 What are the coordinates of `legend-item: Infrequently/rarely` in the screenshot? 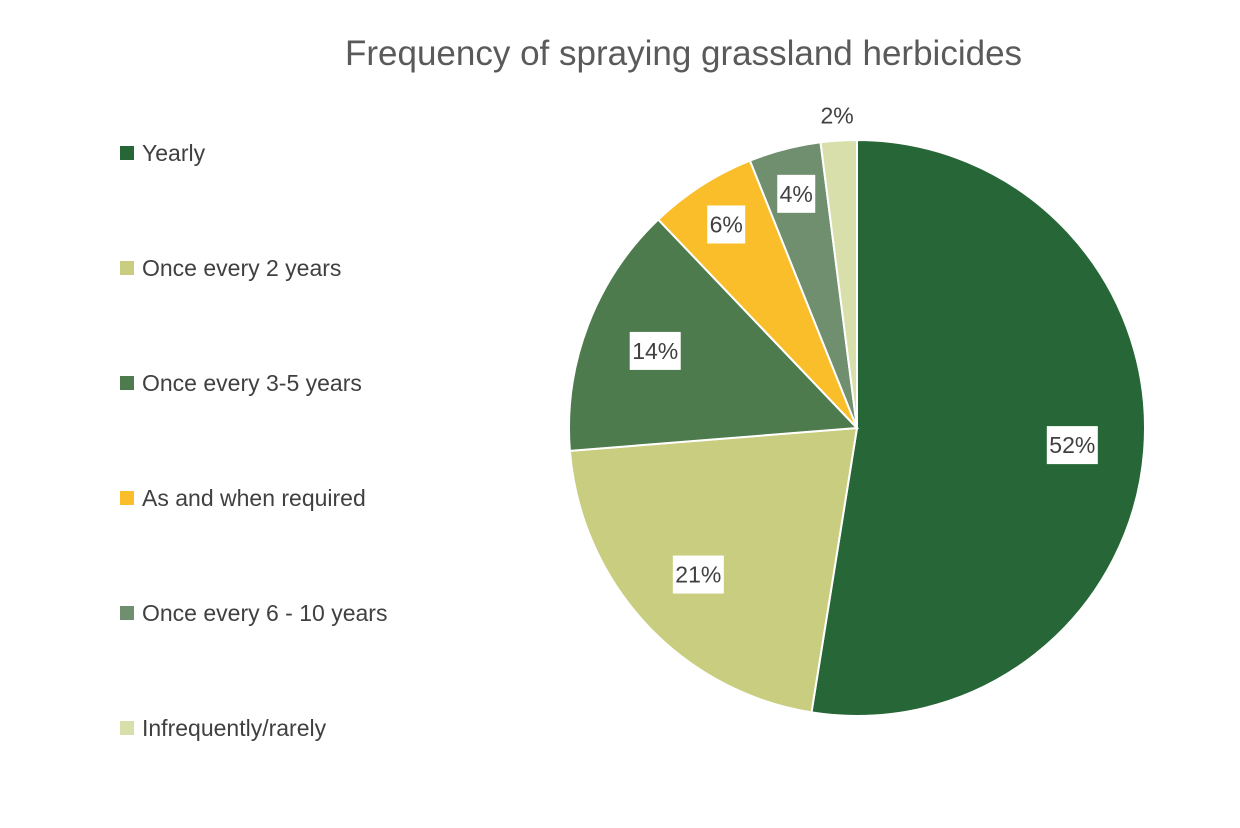 It's located at (253, 728).